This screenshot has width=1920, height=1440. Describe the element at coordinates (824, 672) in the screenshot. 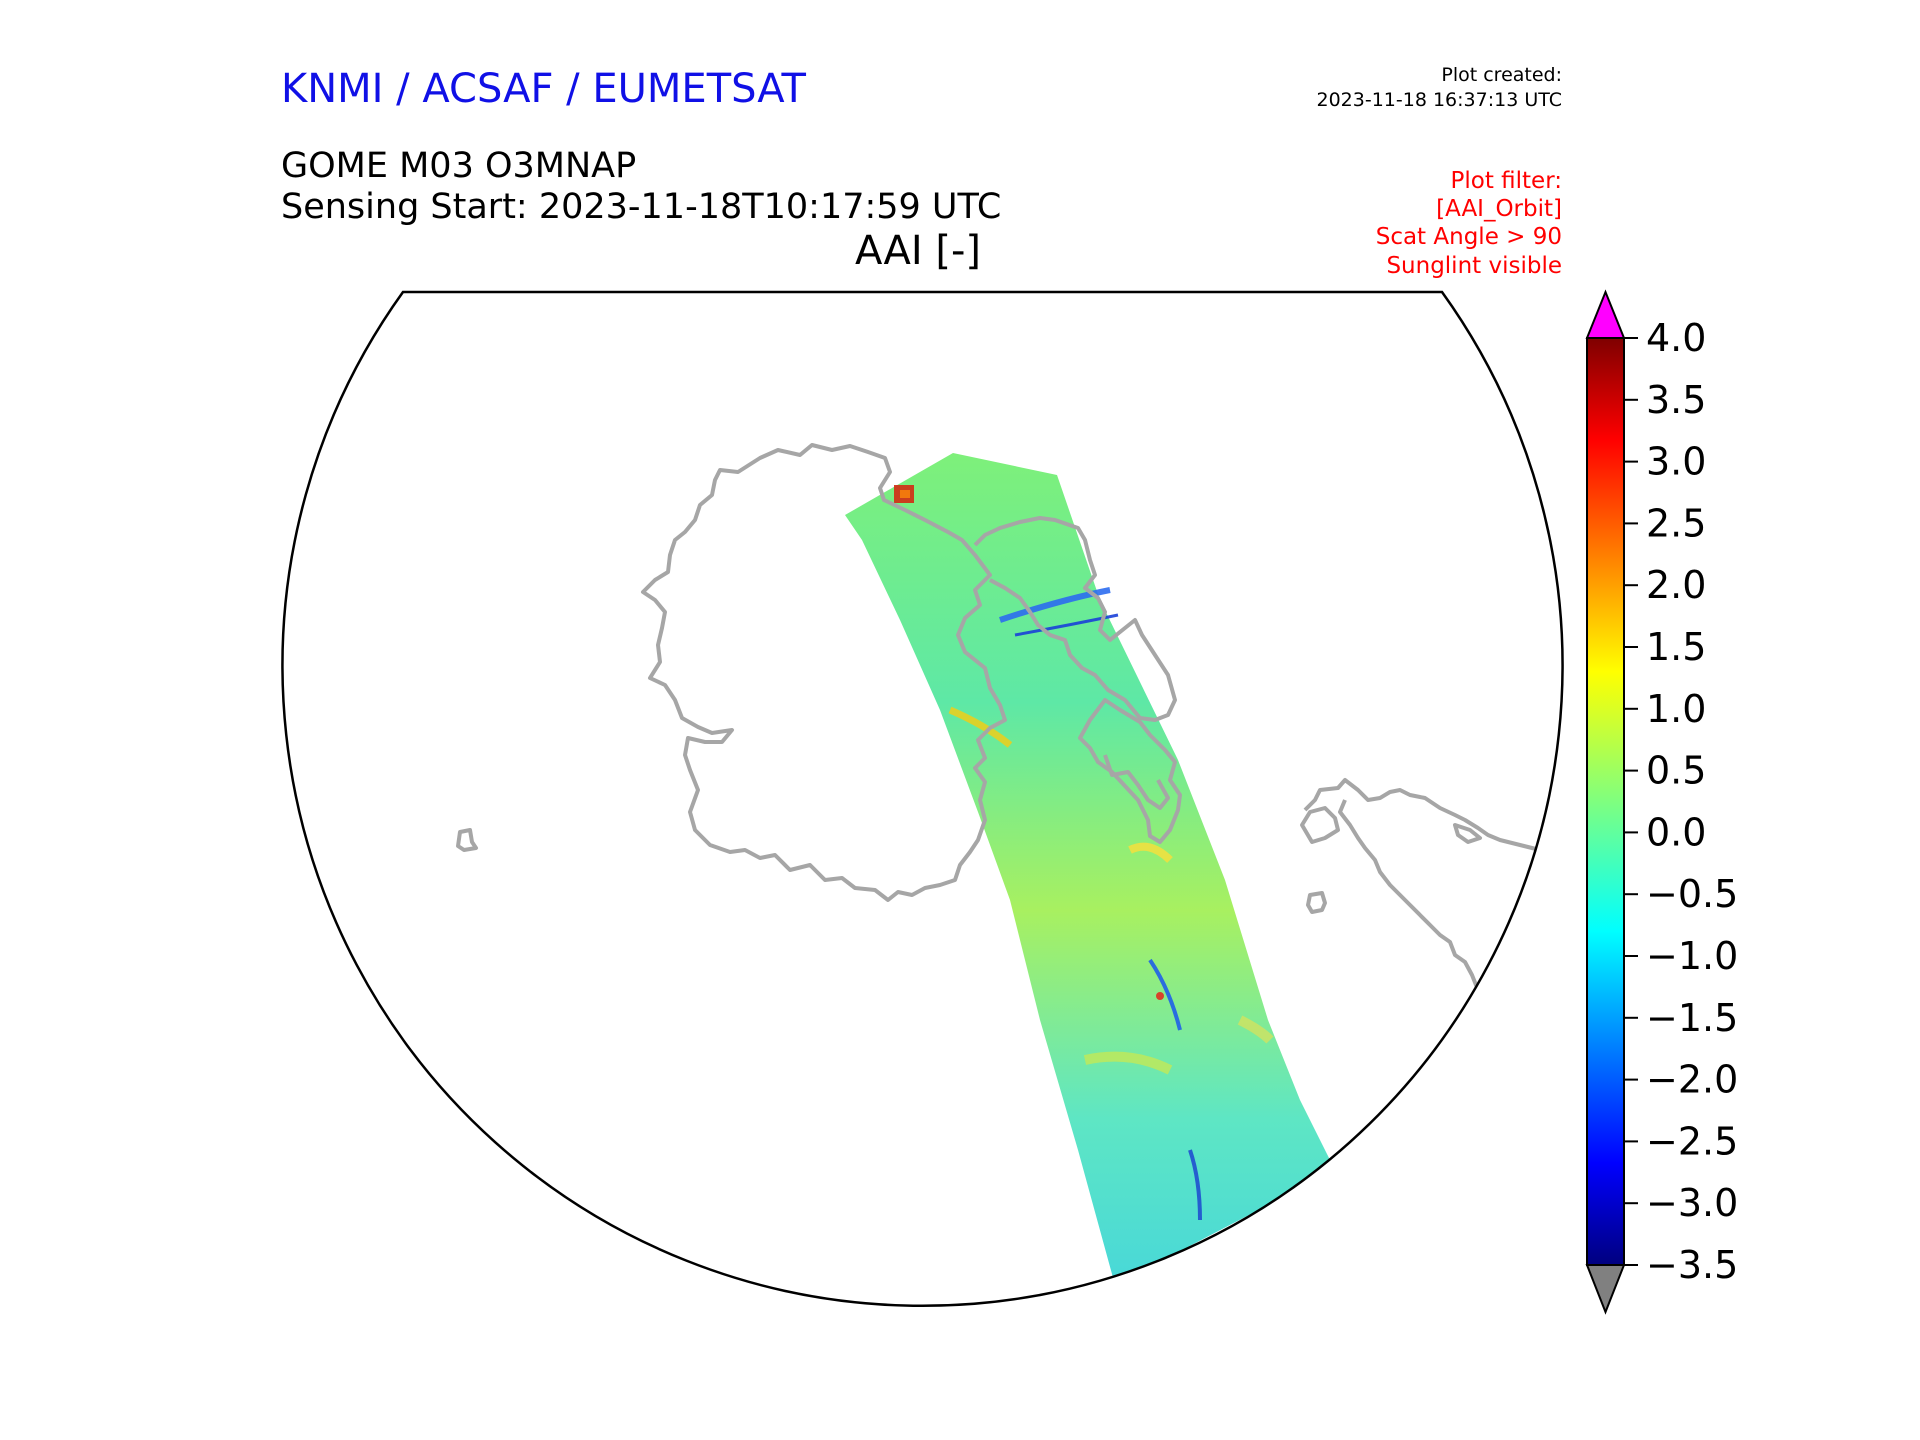

I see `greenland-coastline` at that location.